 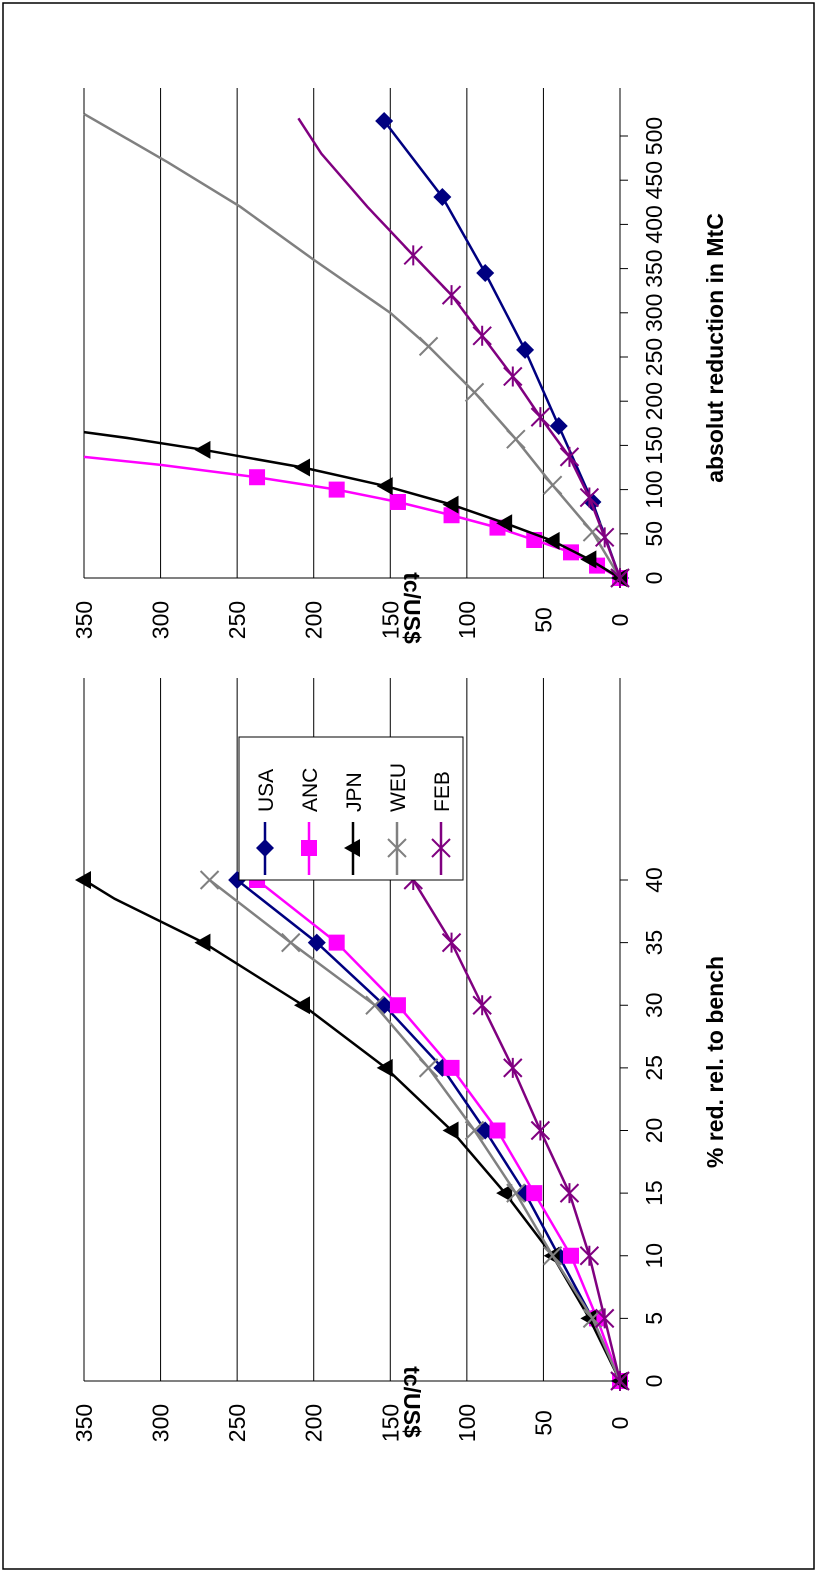 What do you see at coordinates (412, 1402) in the screenshot?
I see `chart1-y-axis-title: tc/US$` at bounding box center [412, 1402].